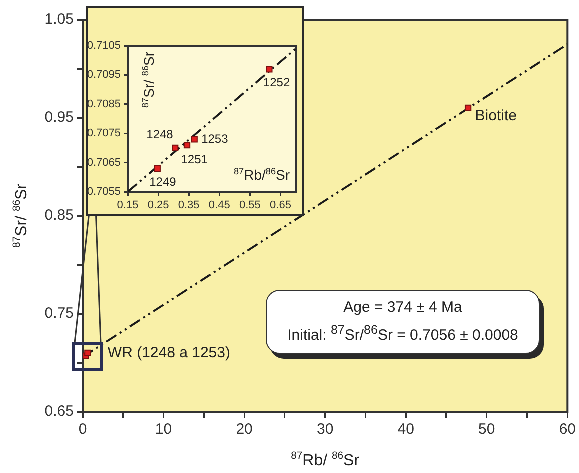  What do you see at coordinates (104, 75) in the screenshot?
I see `y-tick-label: 0.7095` at bounding box center [104, 75].